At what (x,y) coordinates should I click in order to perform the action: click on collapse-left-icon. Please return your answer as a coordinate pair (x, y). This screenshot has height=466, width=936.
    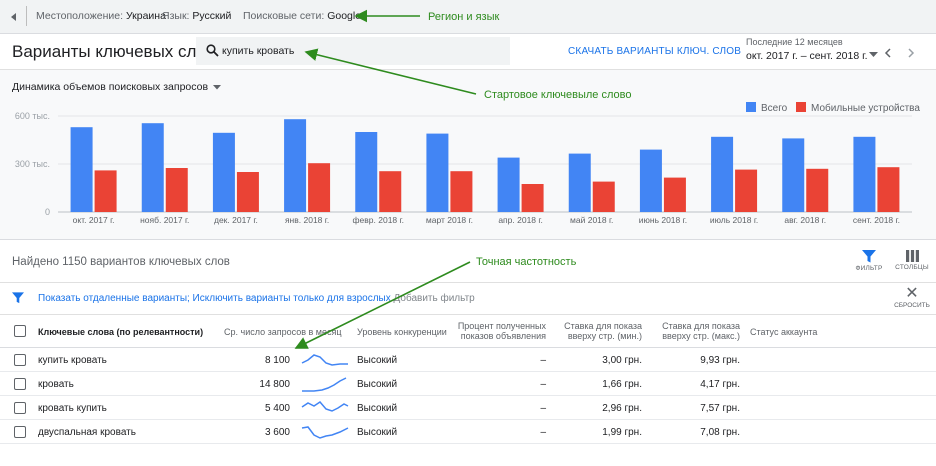
    Looking at the image, I should click on (14, 17).